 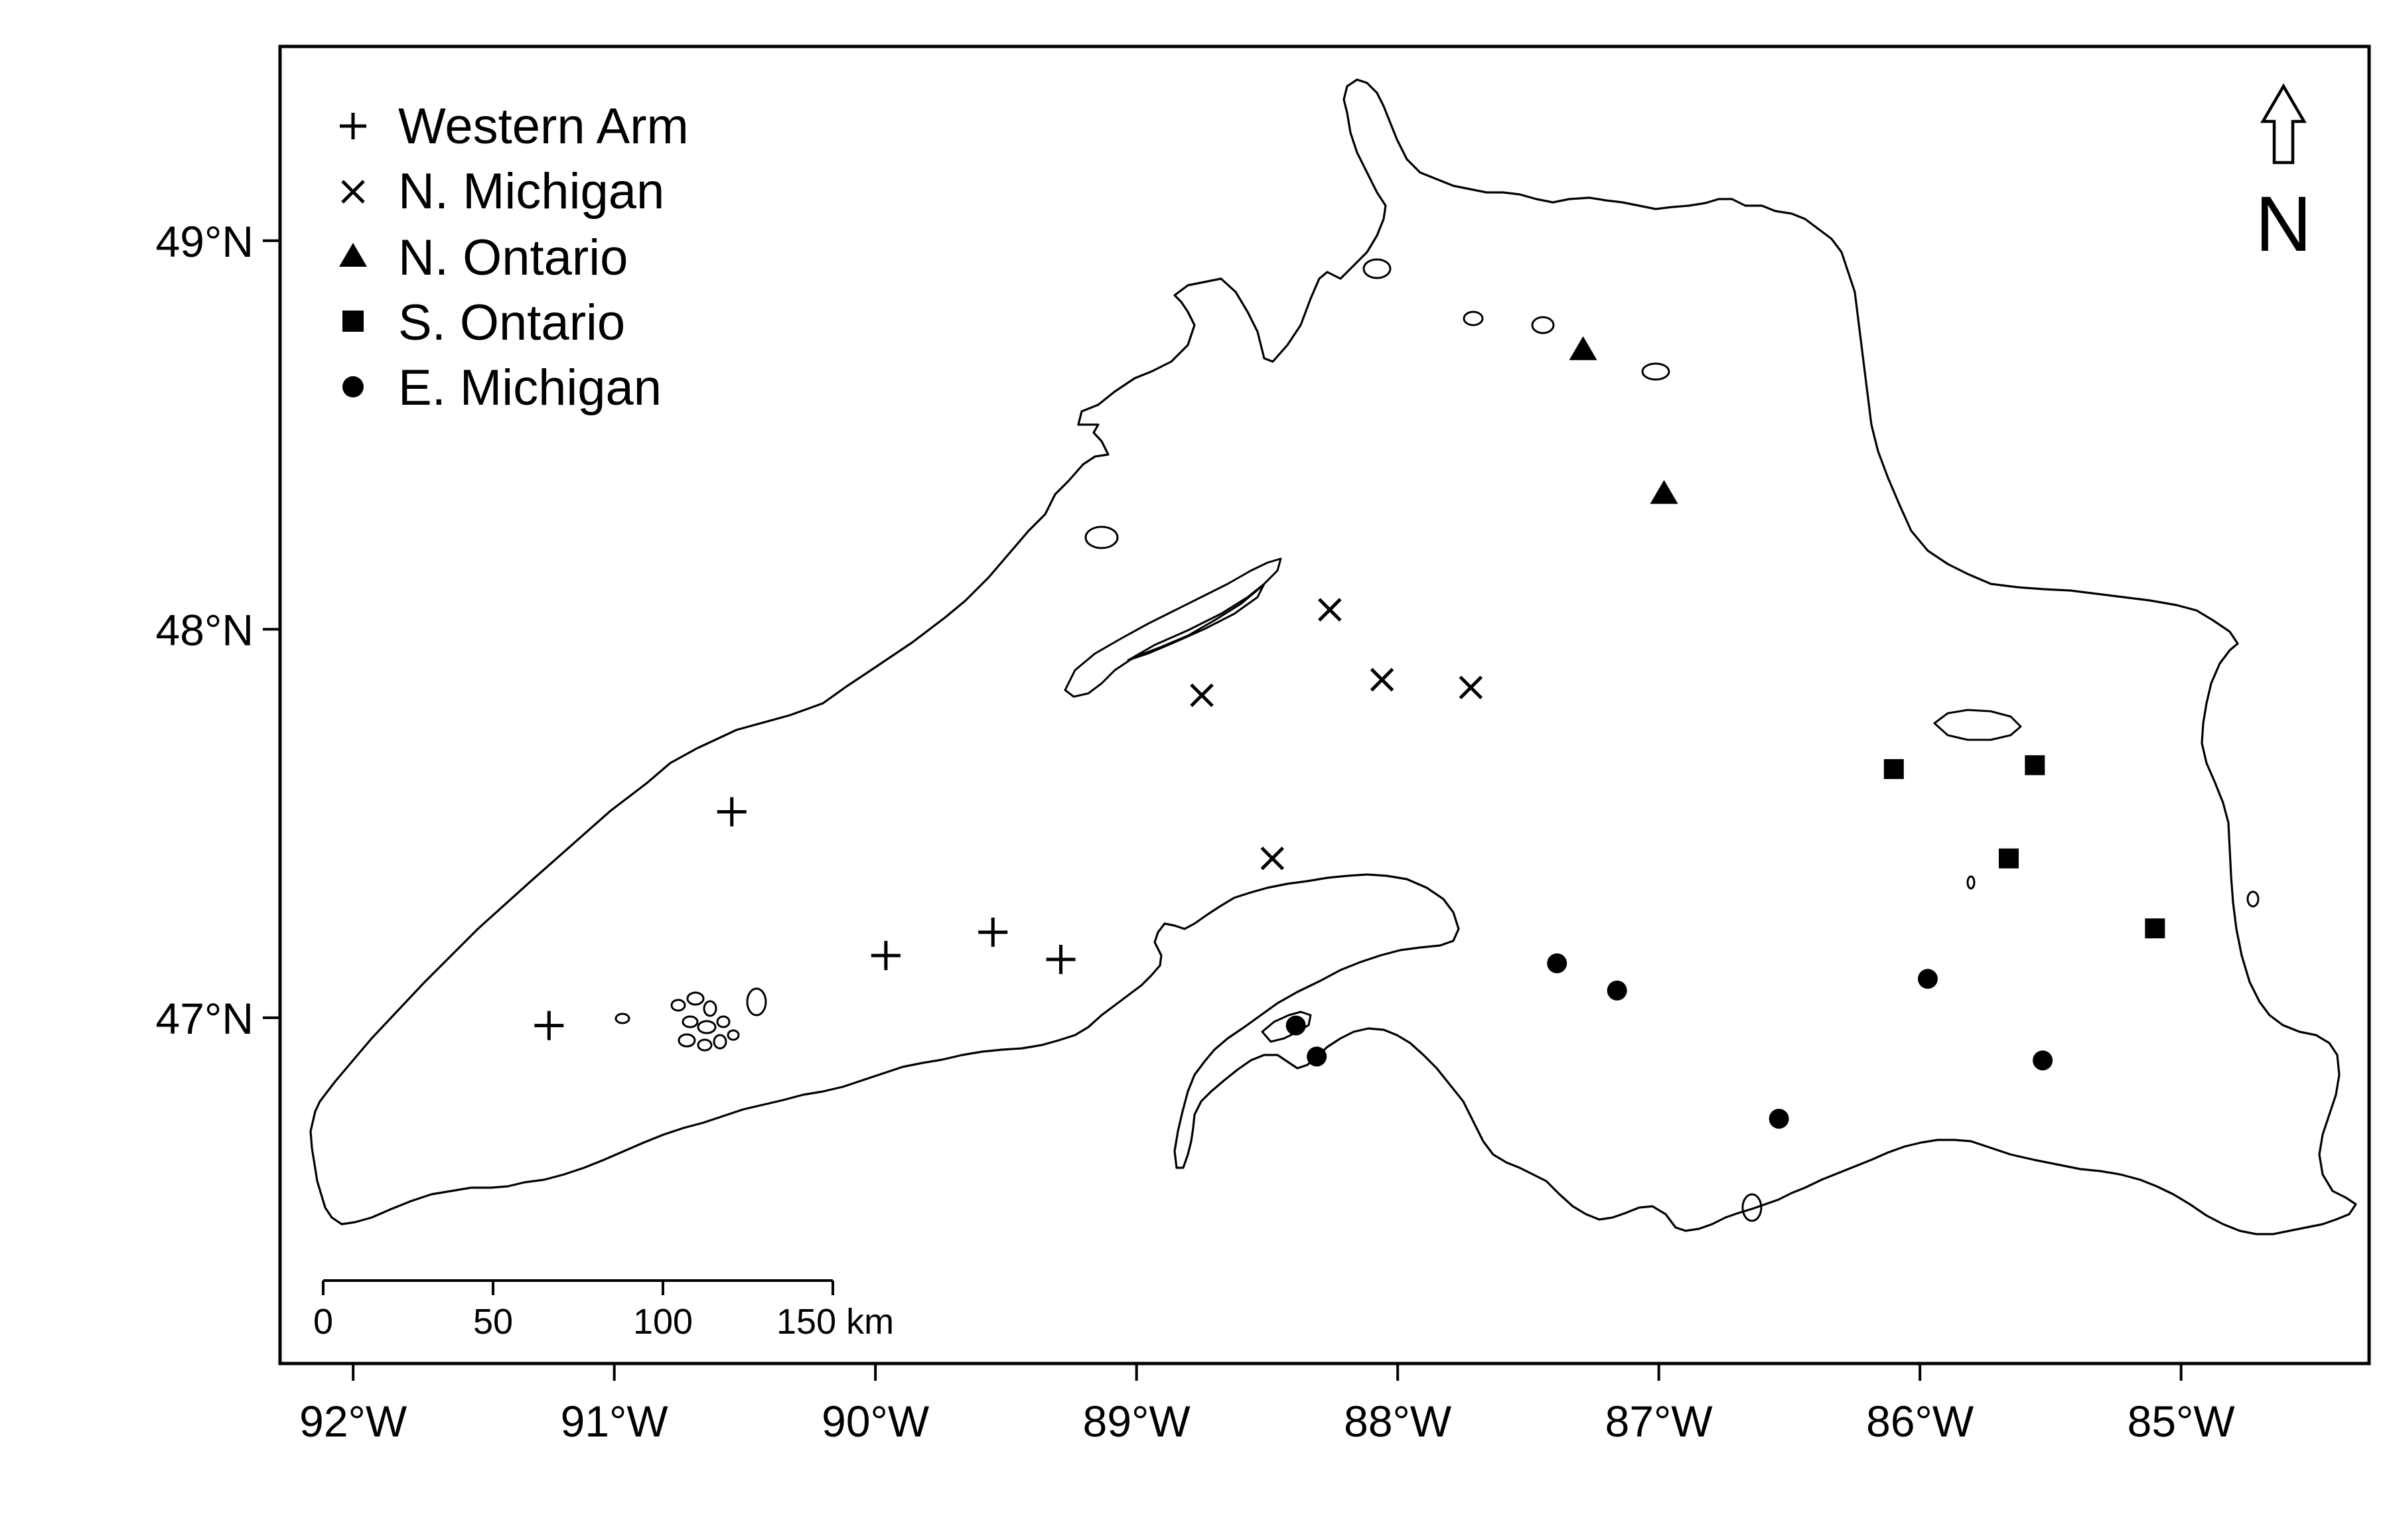 I want to click on legend-label-e-michigan: E. Michigan, so click(x=530, y=388).